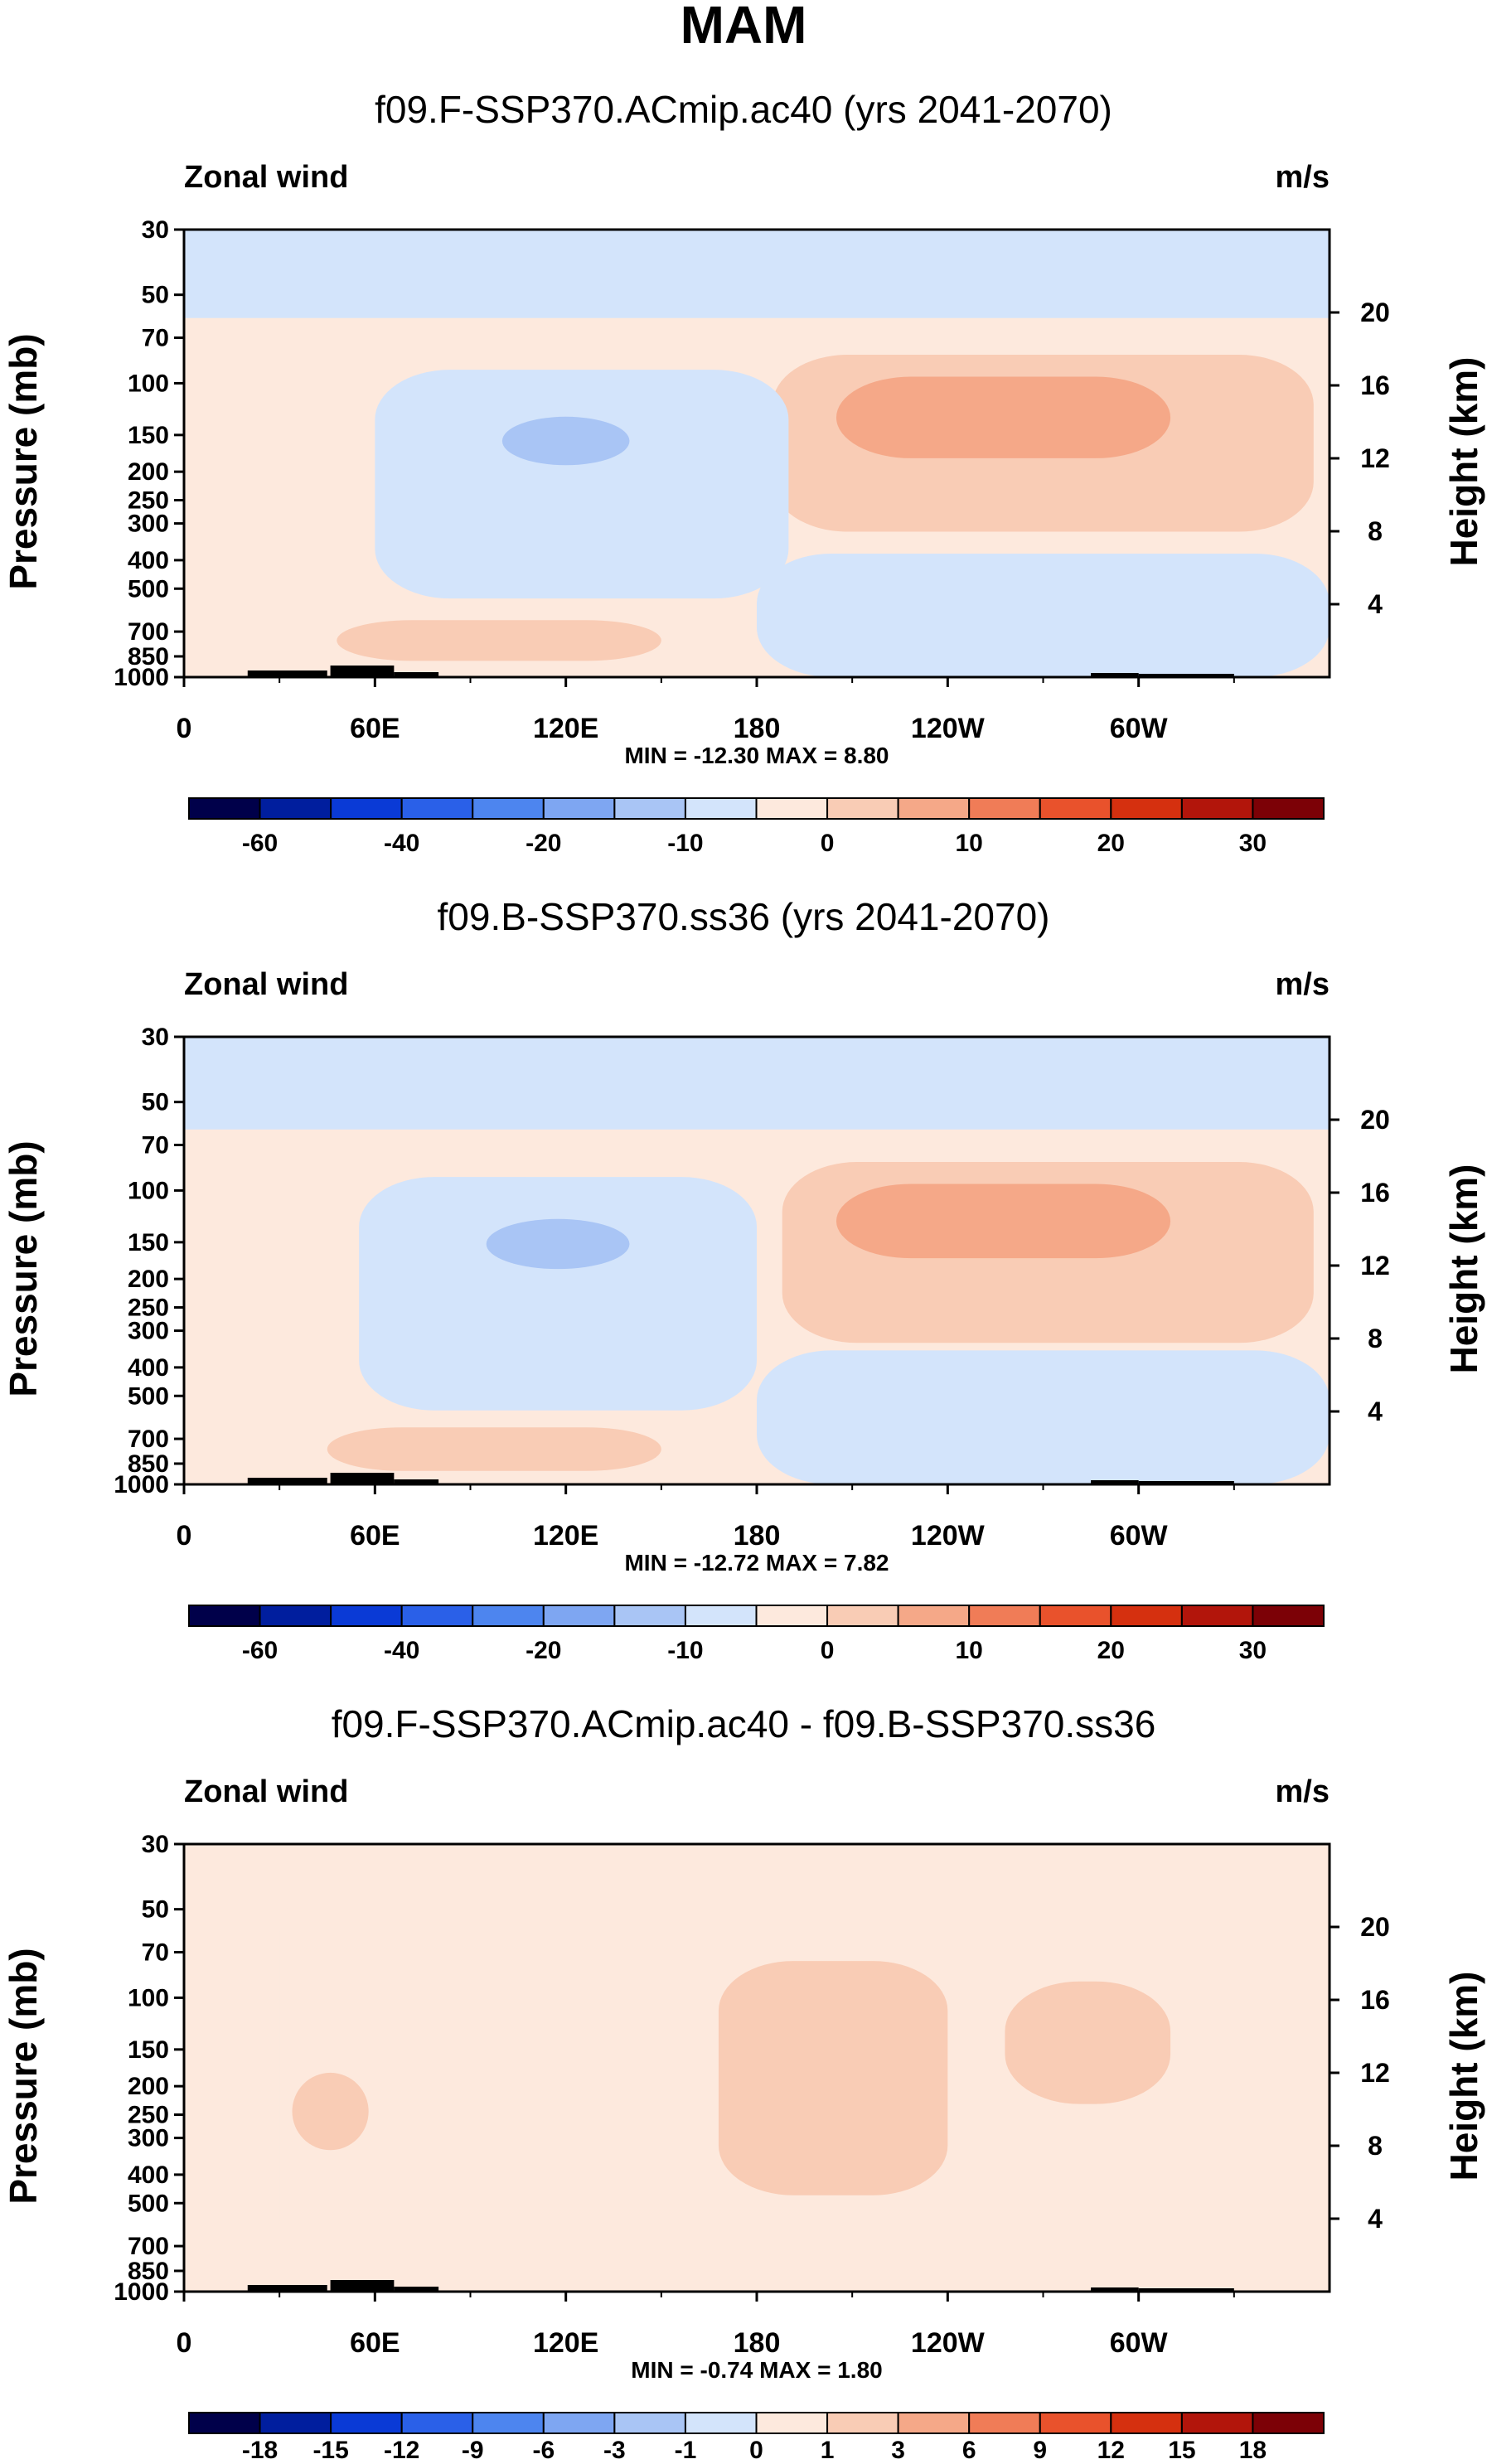 The height and width of the screenshot is (2464, 1487). I want to click on colorbar-label: -20, so click(543, 843).